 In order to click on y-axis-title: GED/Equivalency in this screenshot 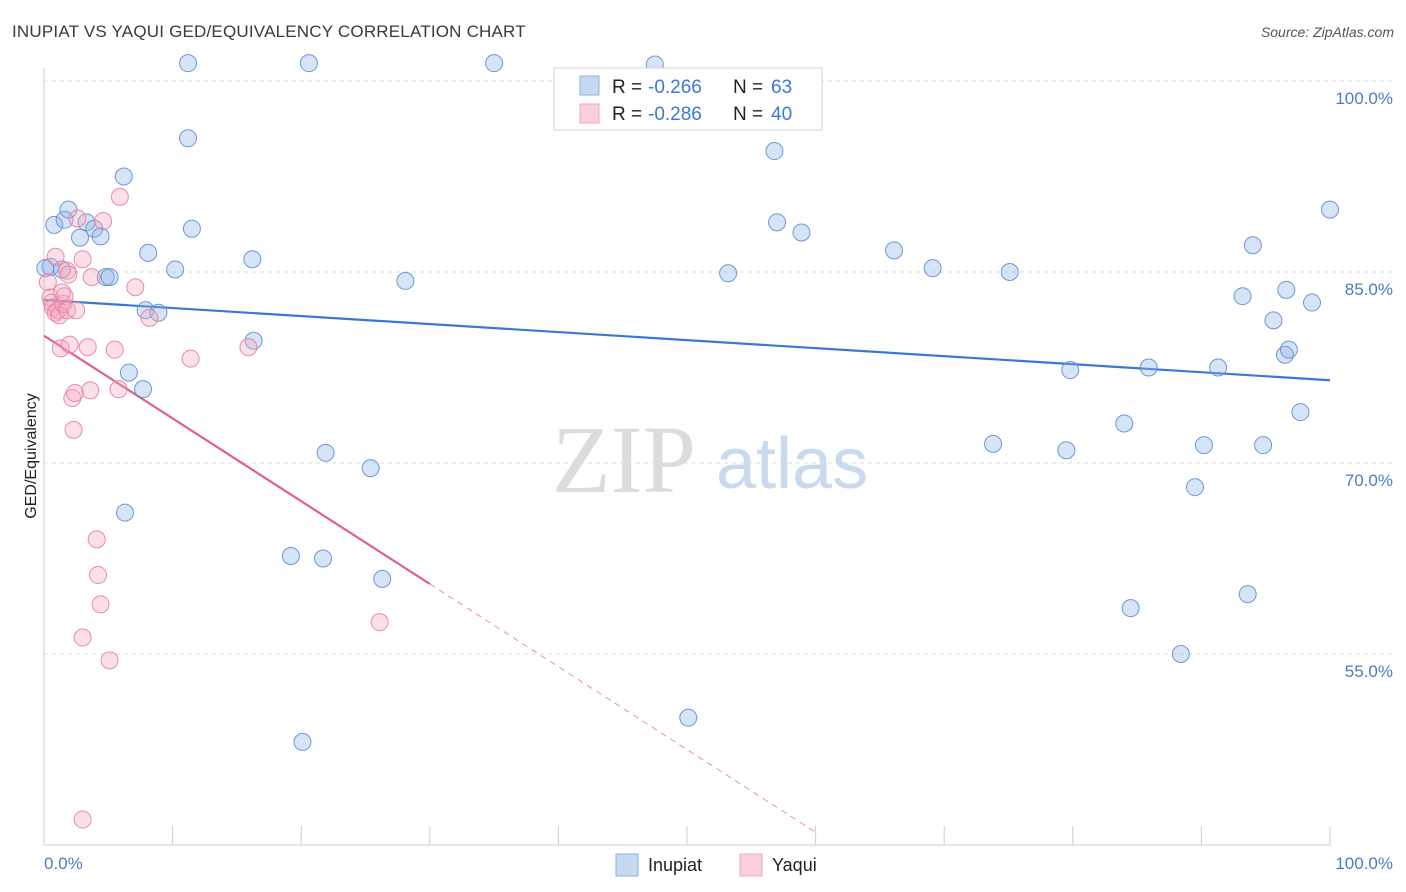, I will do `click(31, 455)`.